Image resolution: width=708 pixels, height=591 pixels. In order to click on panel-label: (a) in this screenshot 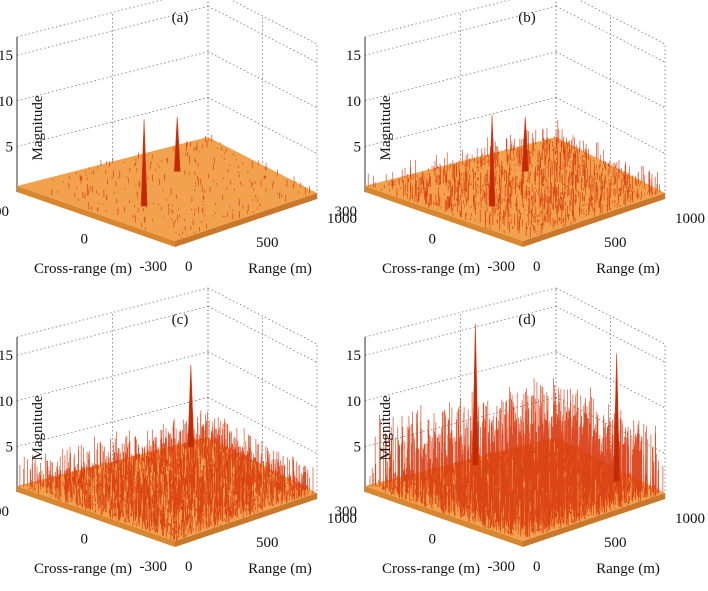, I will do `click(180, 18)`.